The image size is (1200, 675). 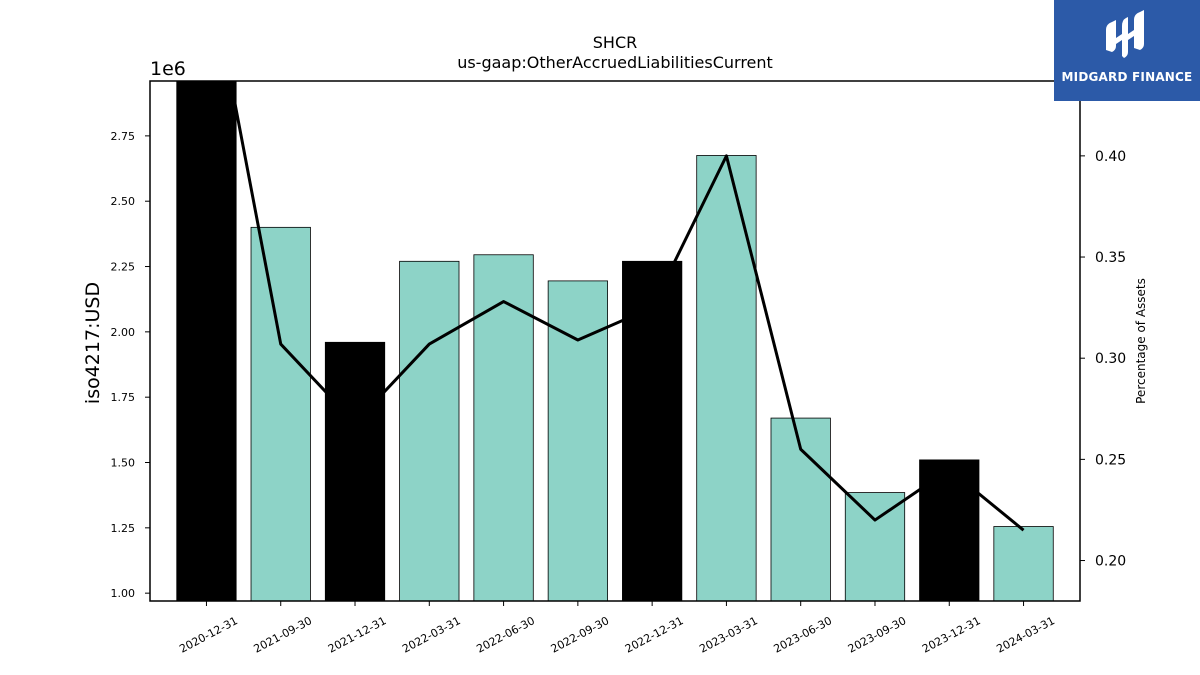 I want to click on chart-title: SHCR, so click(x=615, y=42).